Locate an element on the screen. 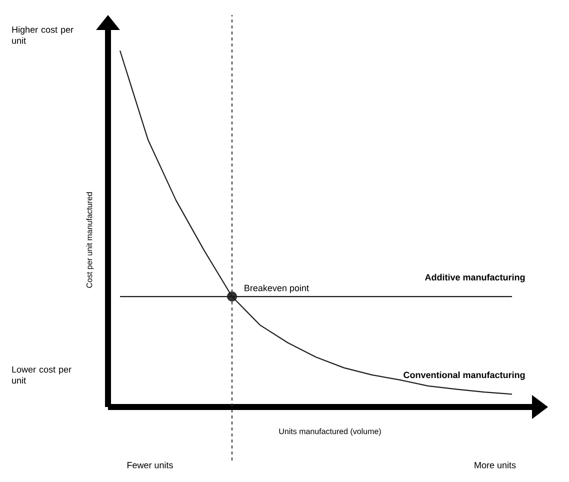 The image size is (569, 482). text: Fewer units is located at coordinates (150, 465).